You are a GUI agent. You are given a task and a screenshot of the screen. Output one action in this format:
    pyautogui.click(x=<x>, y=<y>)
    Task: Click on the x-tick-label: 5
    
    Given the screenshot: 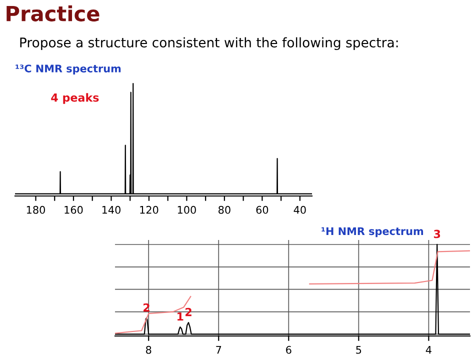 What is the action you would take?
    pyautogui.click(x=359, y=350)
    